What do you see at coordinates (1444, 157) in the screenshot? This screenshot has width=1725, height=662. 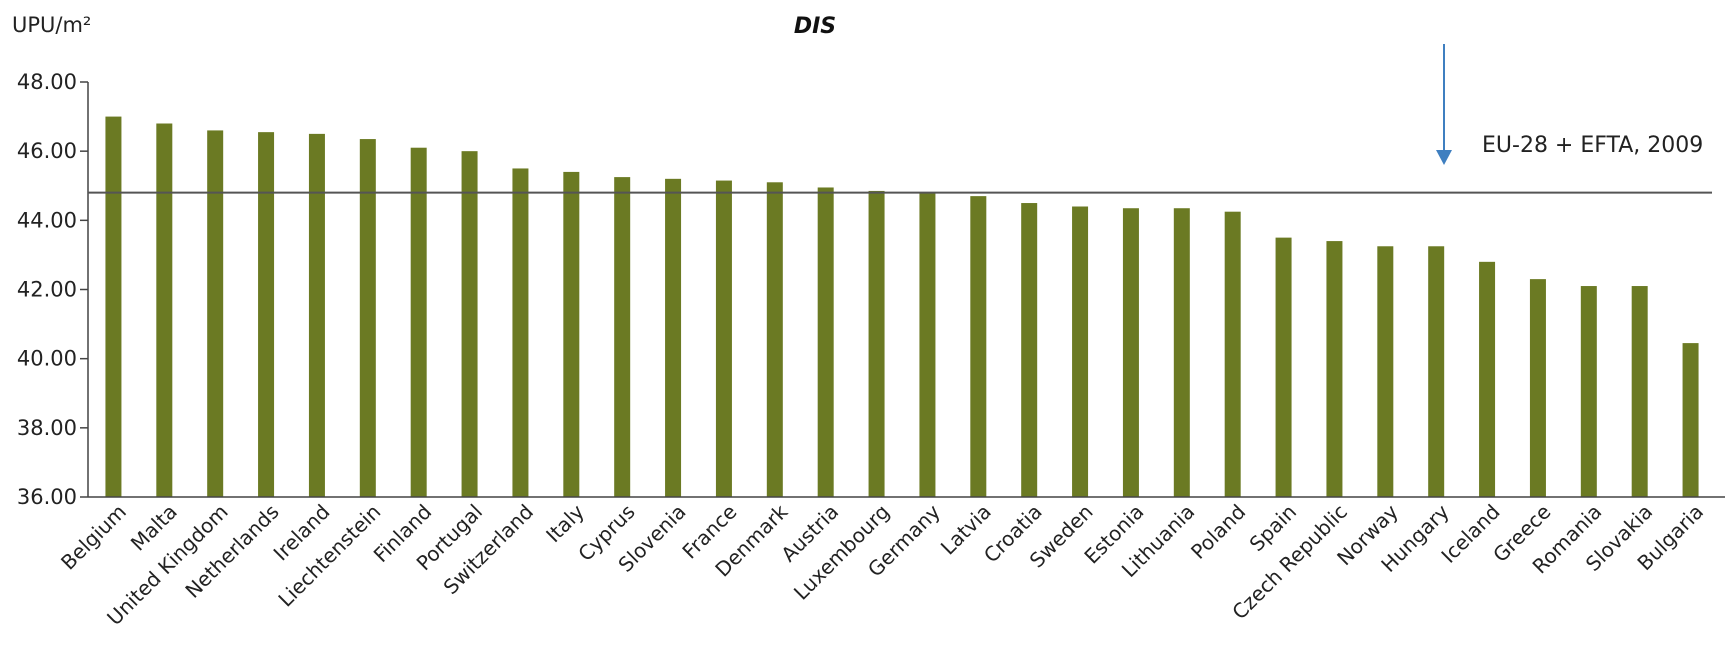 I see `reference-arrow-head` at bounding box center [1444, 157].